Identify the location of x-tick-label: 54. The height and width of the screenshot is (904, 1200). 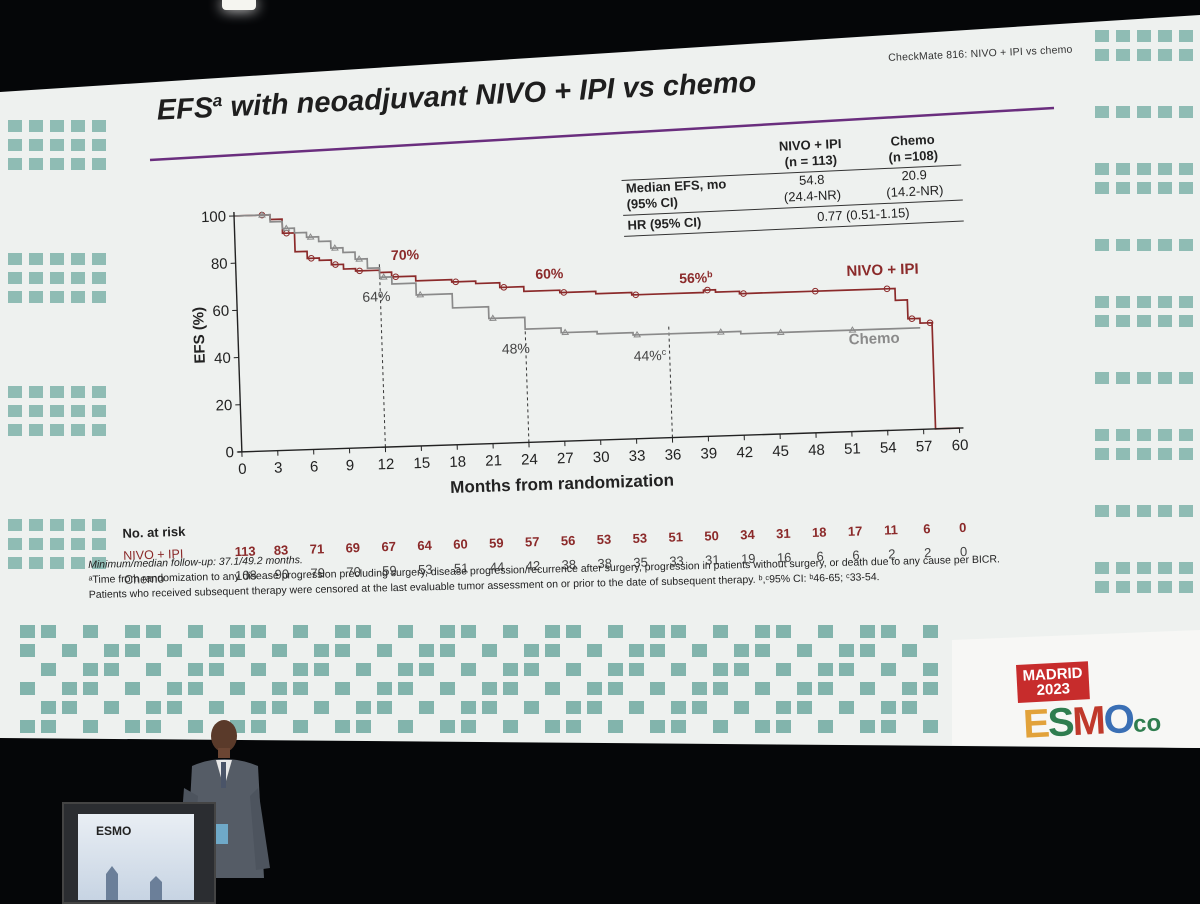
(888, 448).